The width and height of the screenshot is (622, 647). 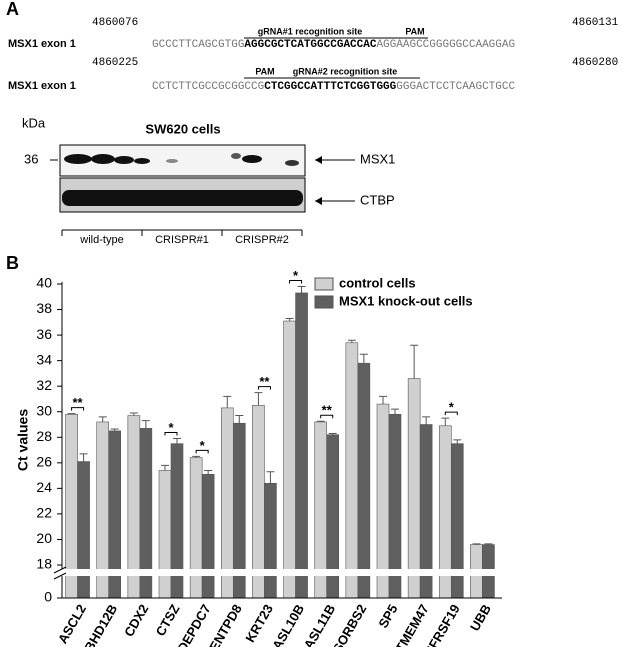 What do you see at coordinates (44, 308) in the screenshot?
I see `y-tick-label: 38` at bounding box center [44, 308].